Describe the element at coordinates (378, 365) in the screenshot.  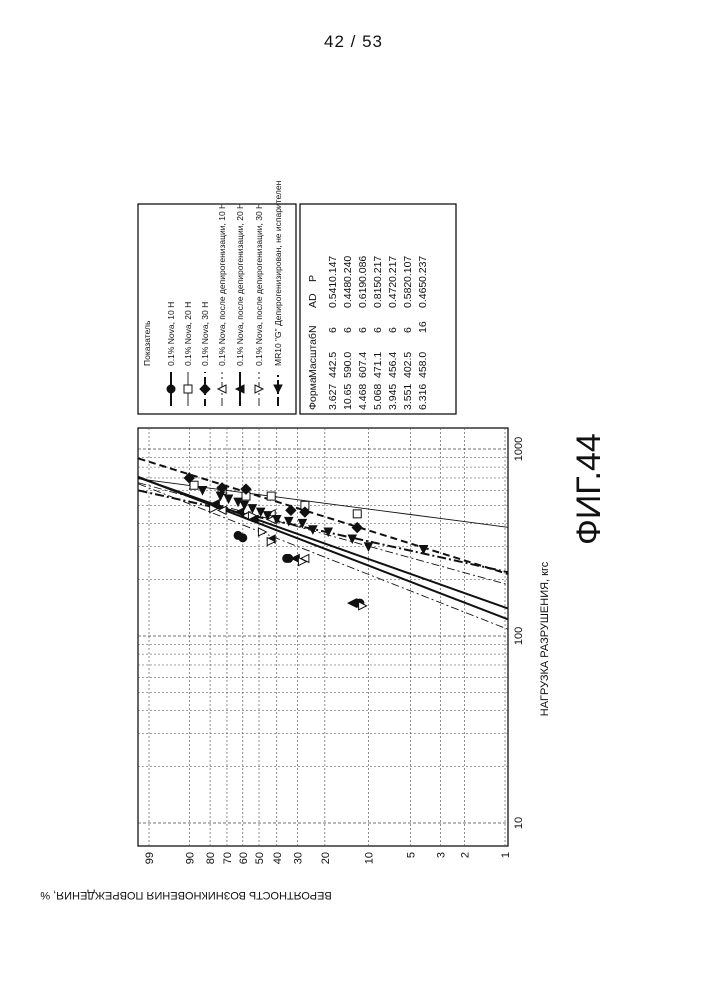
I see `table-cell: 471.1` at that location.